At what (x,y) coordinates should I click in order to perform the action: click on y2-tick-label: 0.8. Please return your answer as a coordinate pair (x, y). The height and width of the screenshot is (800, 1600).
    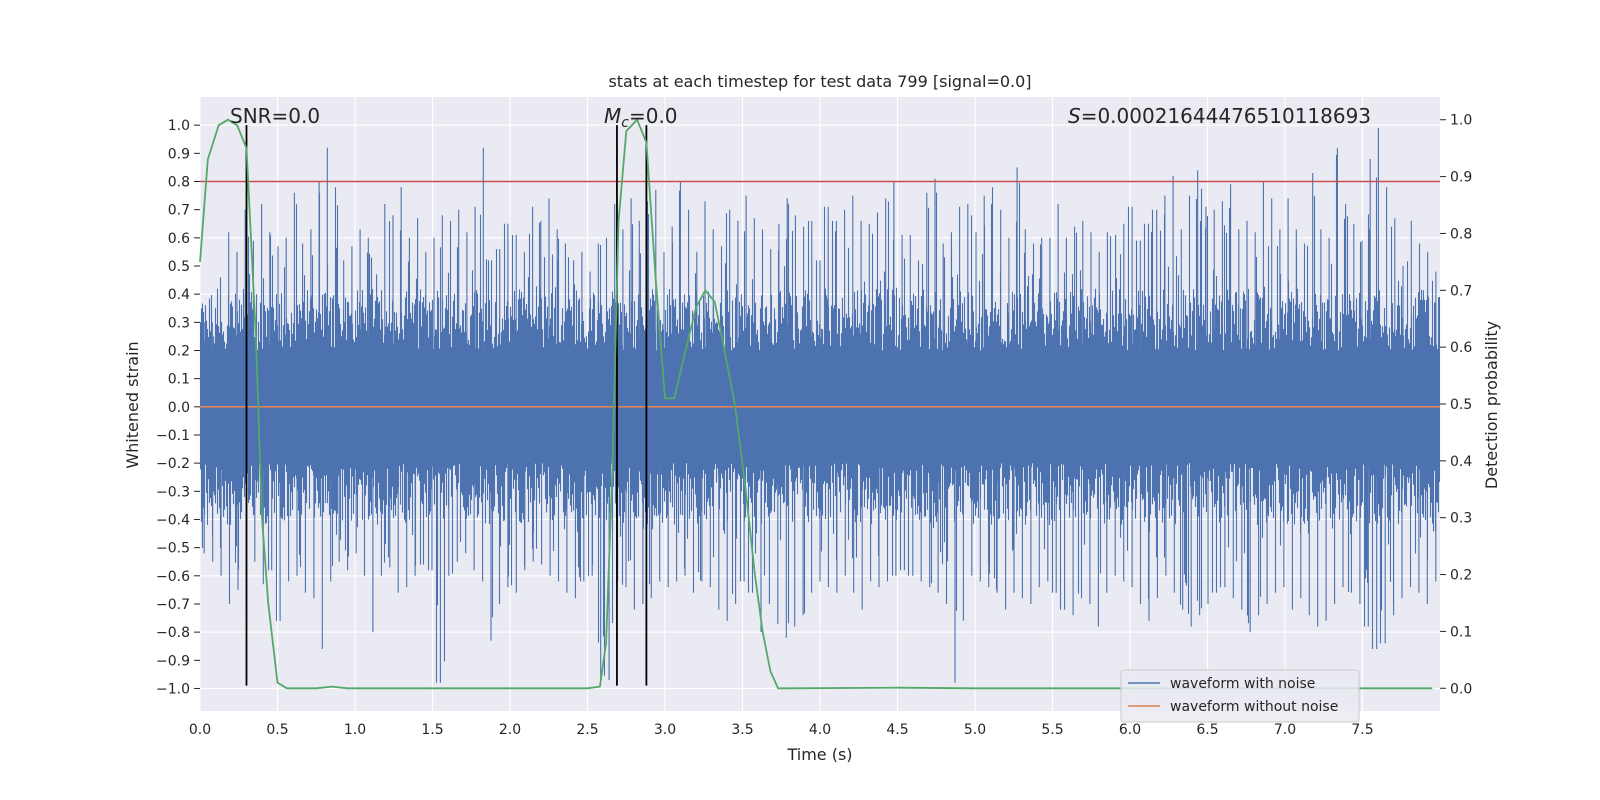
    Looking at the image, I should click on (1461, 234).